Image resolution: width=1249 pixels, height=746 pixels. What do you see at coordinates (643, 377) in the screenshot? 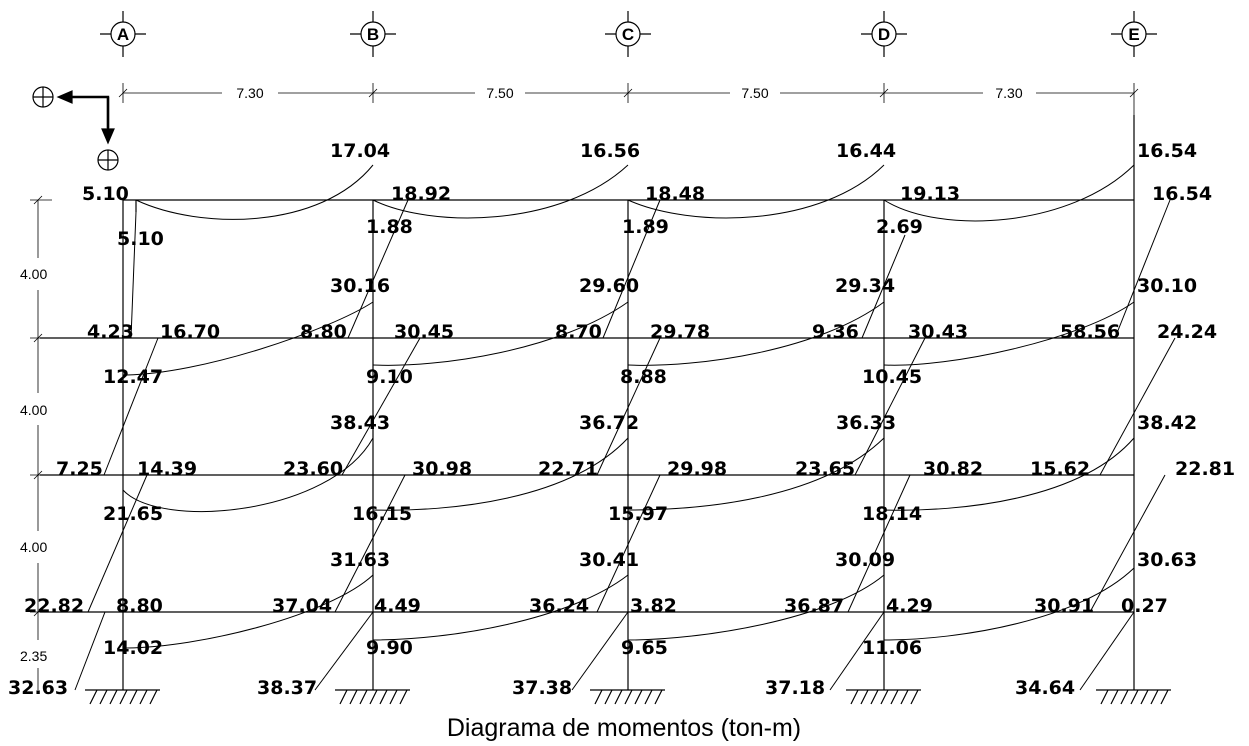
I see `moment-l2-cd-mid: 8.88` at bounding box center [643, 377].